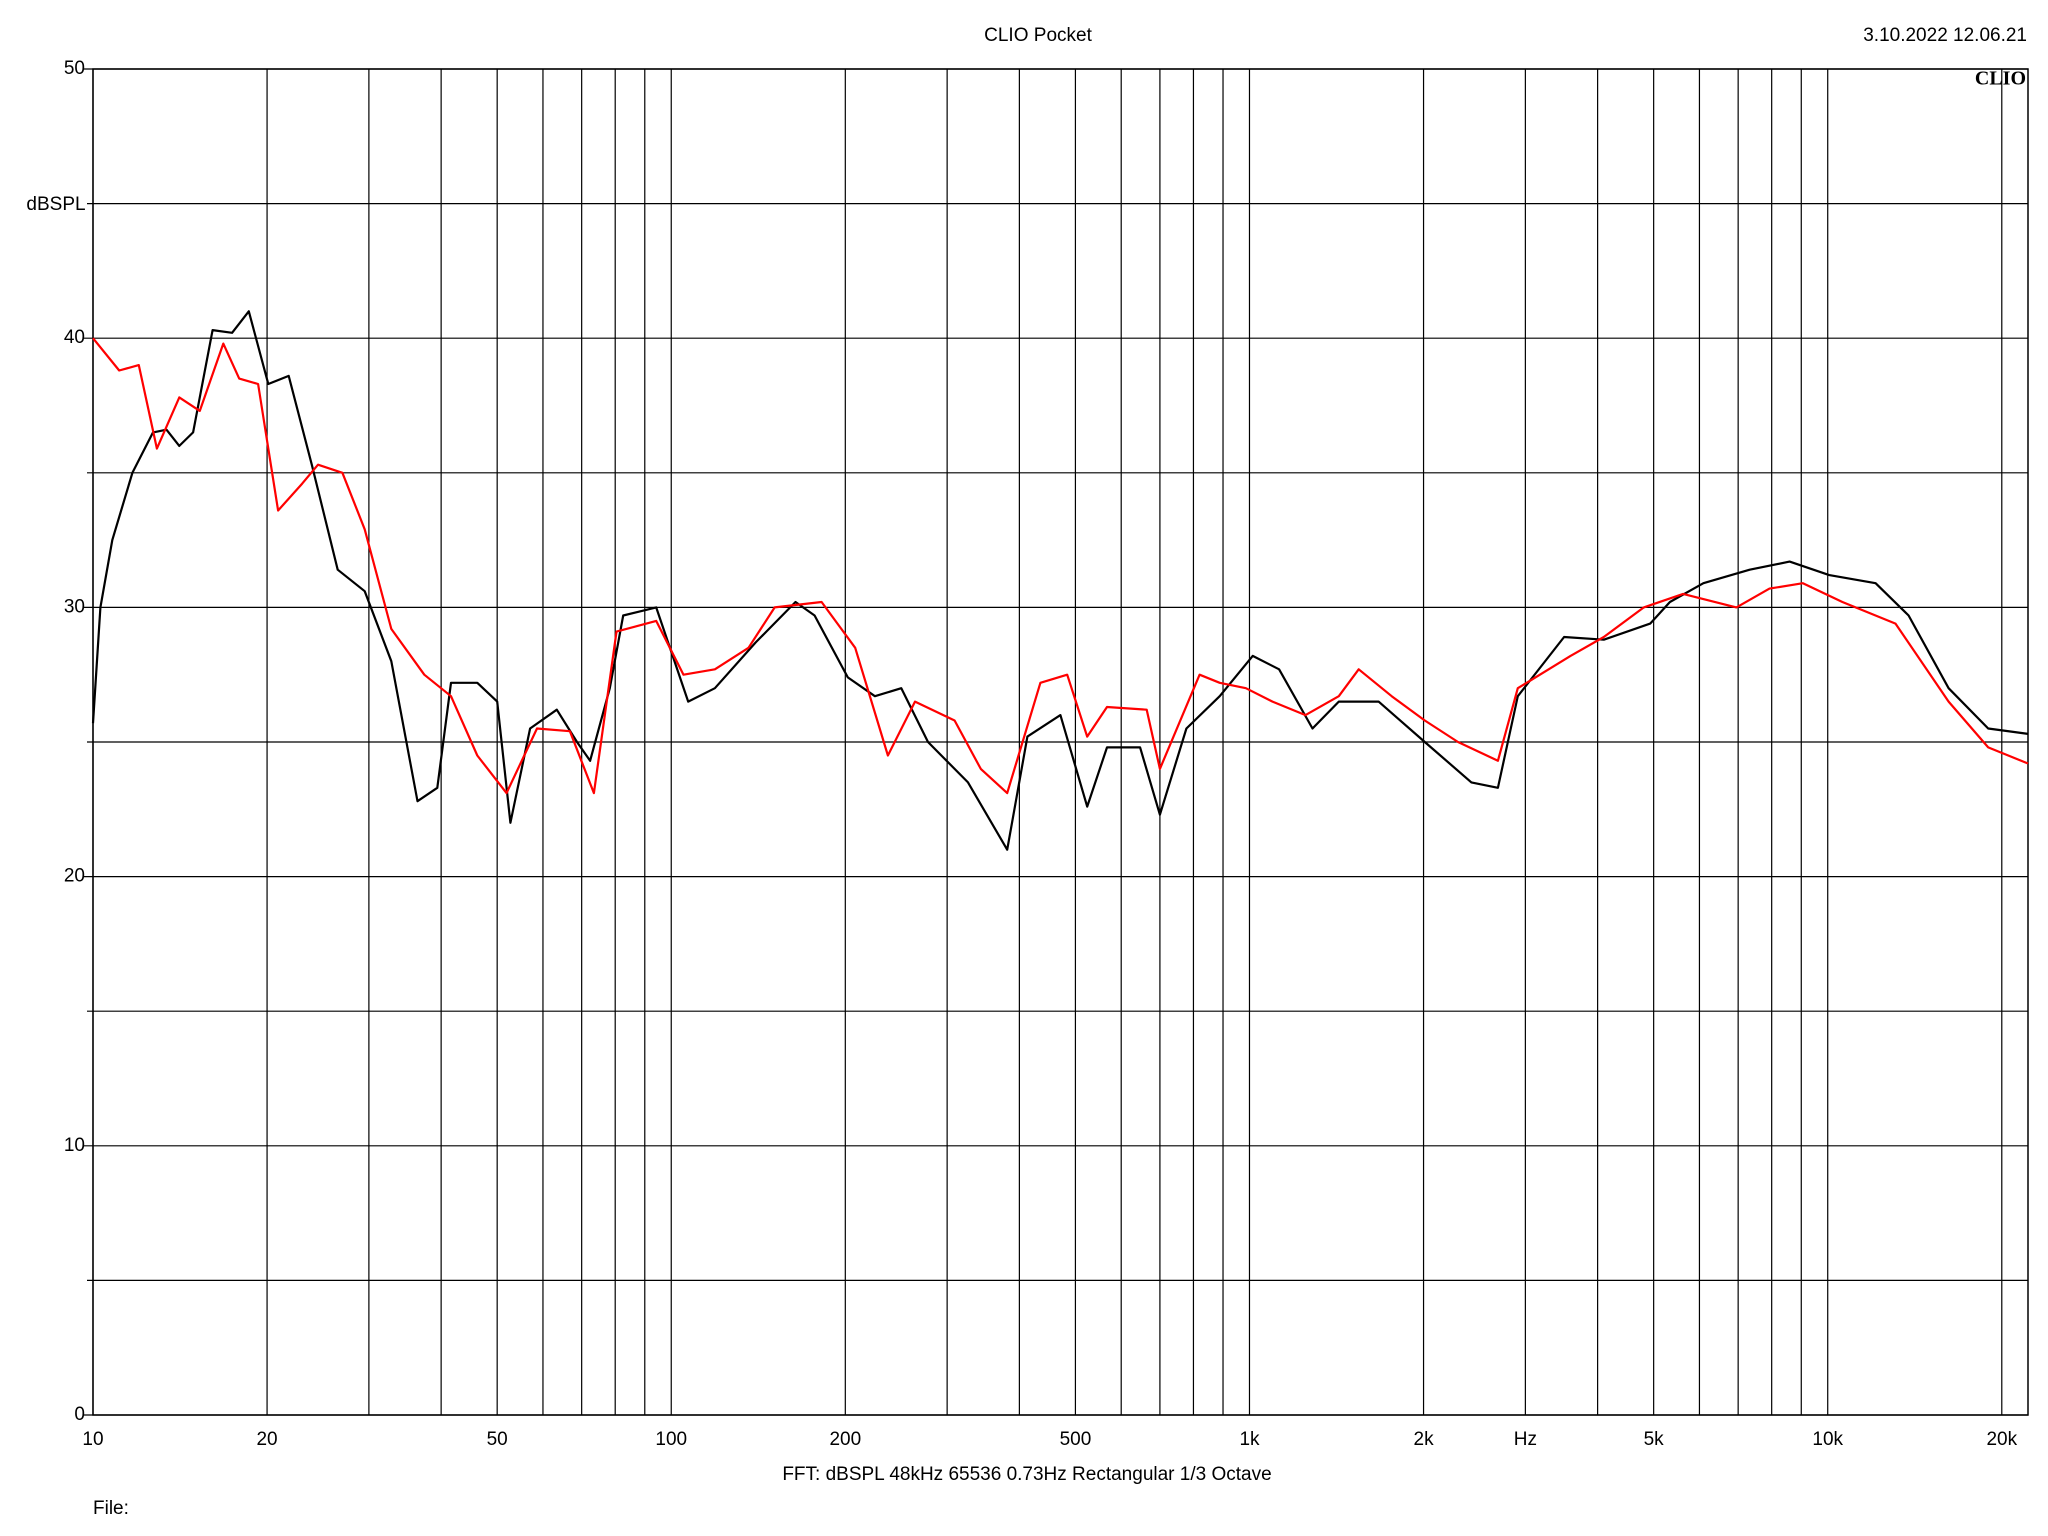 This screenshot has width=2048, height=1536. I want to click on x-tick-label: 10, so click(92, 1439).